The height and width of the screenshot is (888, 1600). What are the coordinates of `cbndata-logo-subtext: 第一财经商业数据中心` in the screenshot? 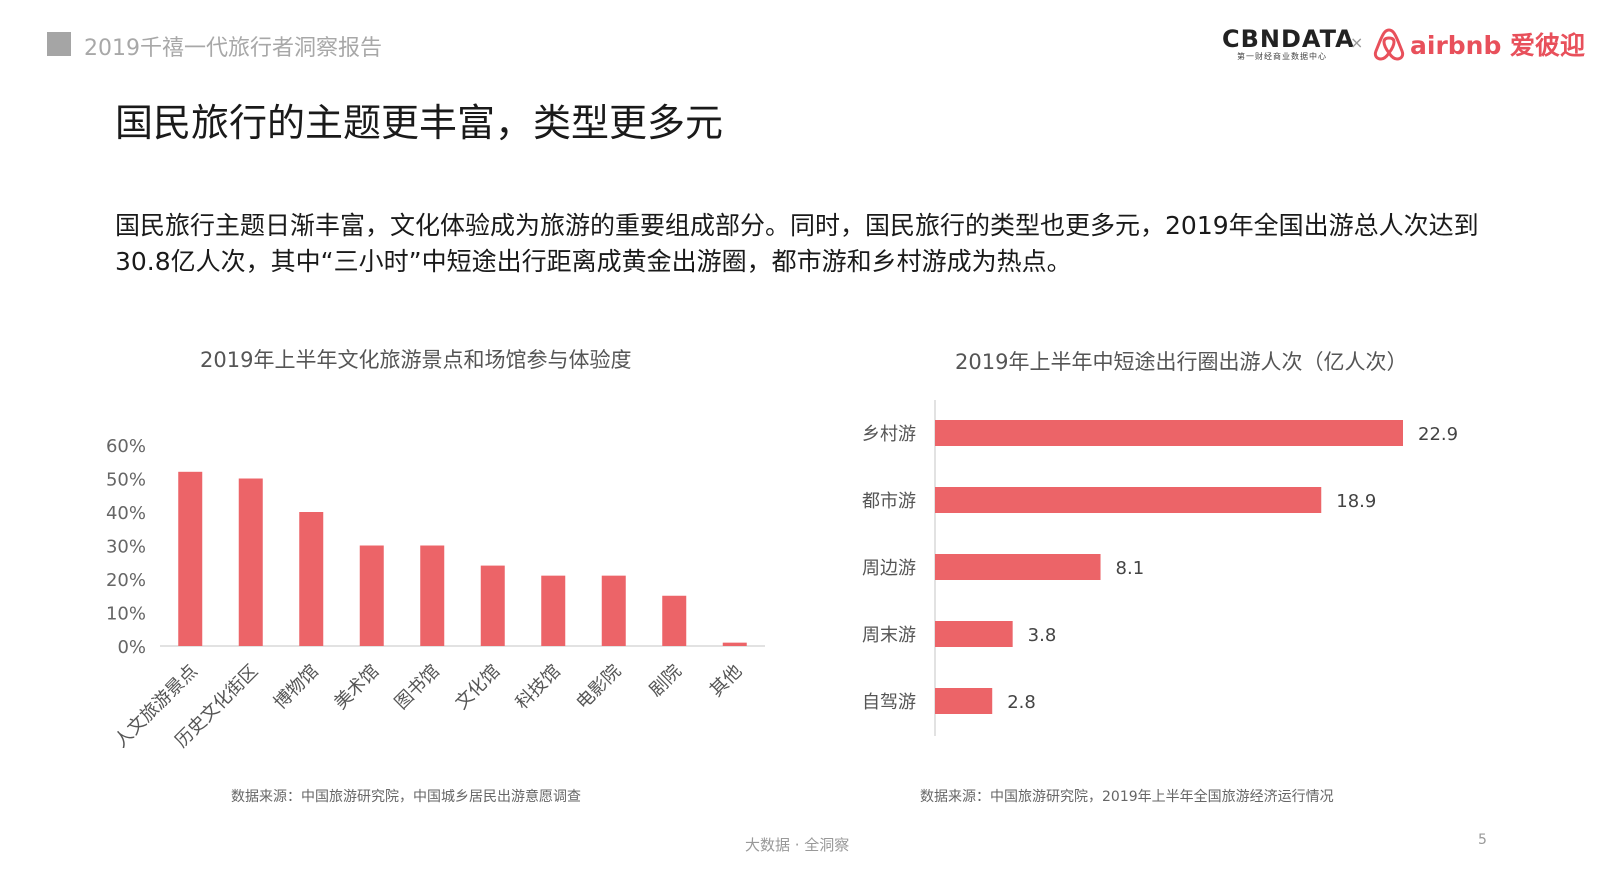 It's located at (1282, 56).